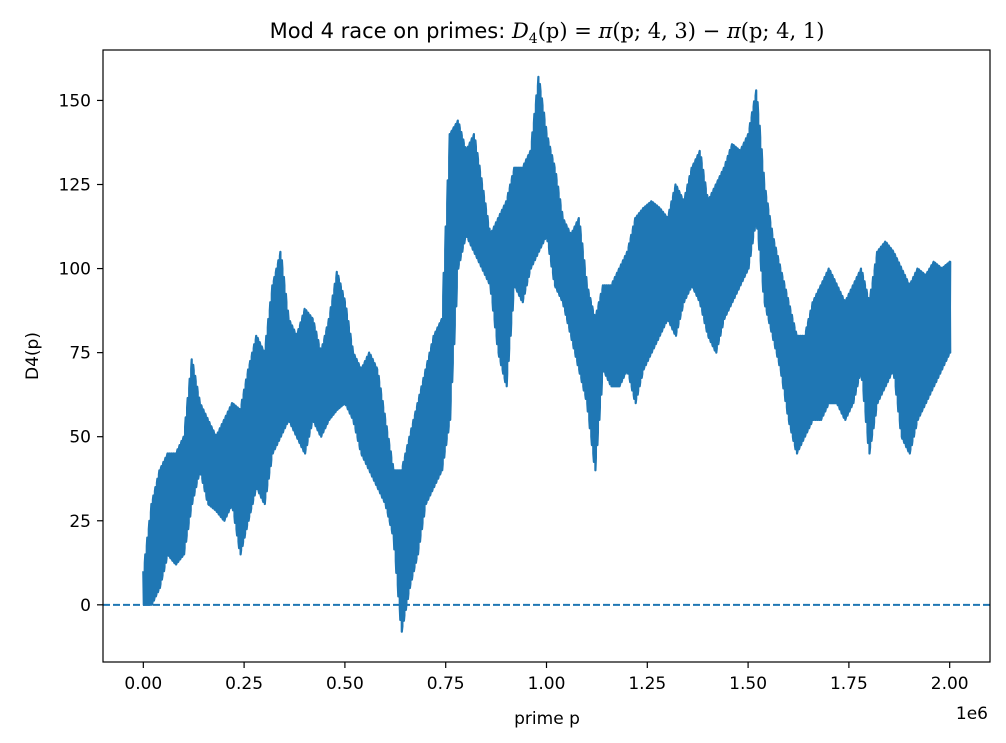  I want to click on x-tick-label: 0.00, so click(143, 684).